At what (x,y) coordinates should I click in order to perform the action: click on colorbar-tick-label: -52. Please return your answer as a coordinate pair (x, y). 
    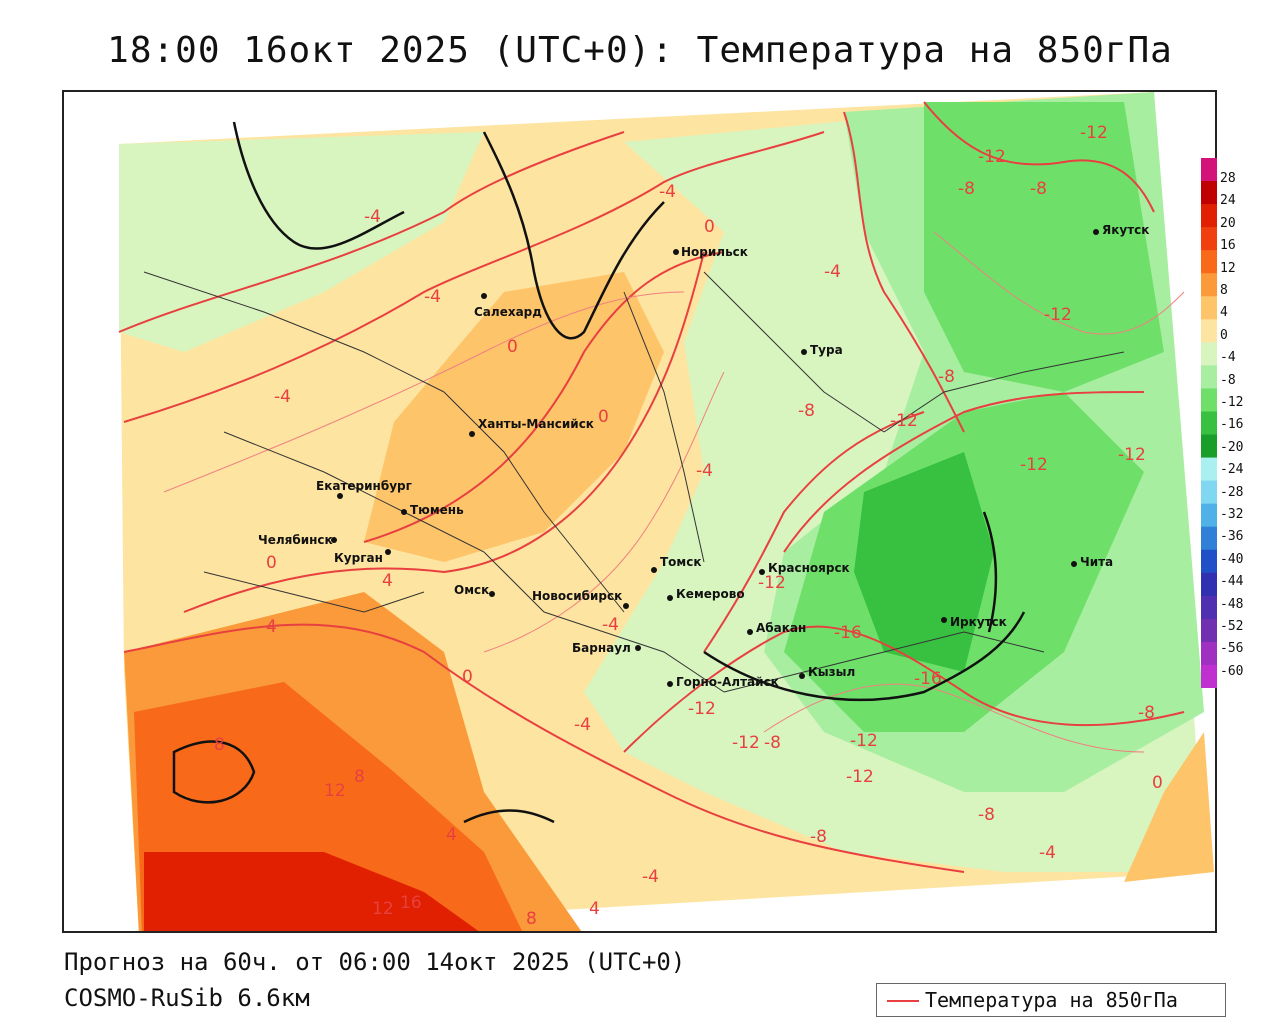
    Looking at the image, I should click on (1232, 626).